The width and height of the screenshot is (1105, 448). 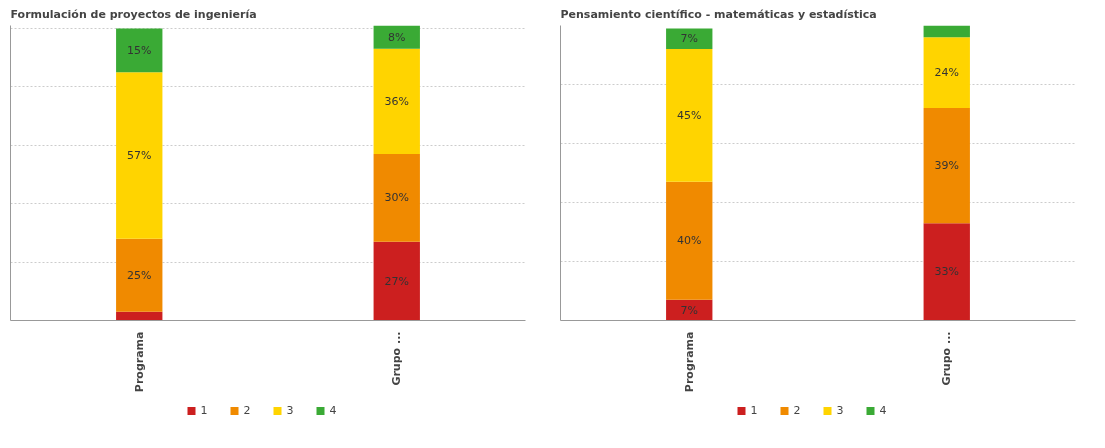 I want to click on data-label: 30%, so click(x=396, y=198).